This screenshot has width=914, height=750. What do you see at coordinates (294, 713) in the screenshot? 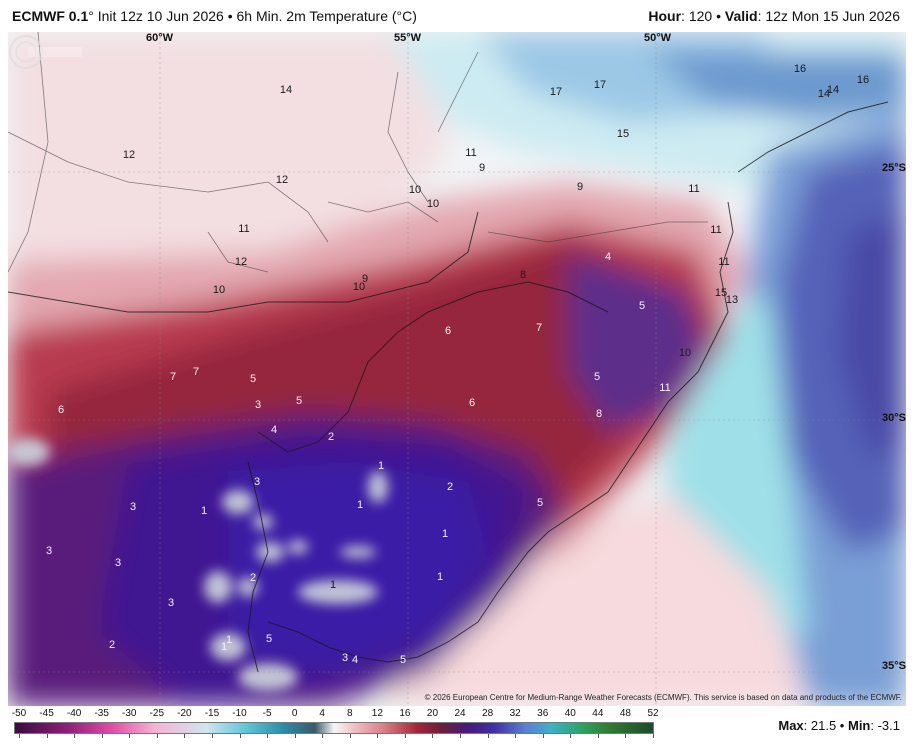
I see `scale-label: 0` at bounding box center [294, 713].